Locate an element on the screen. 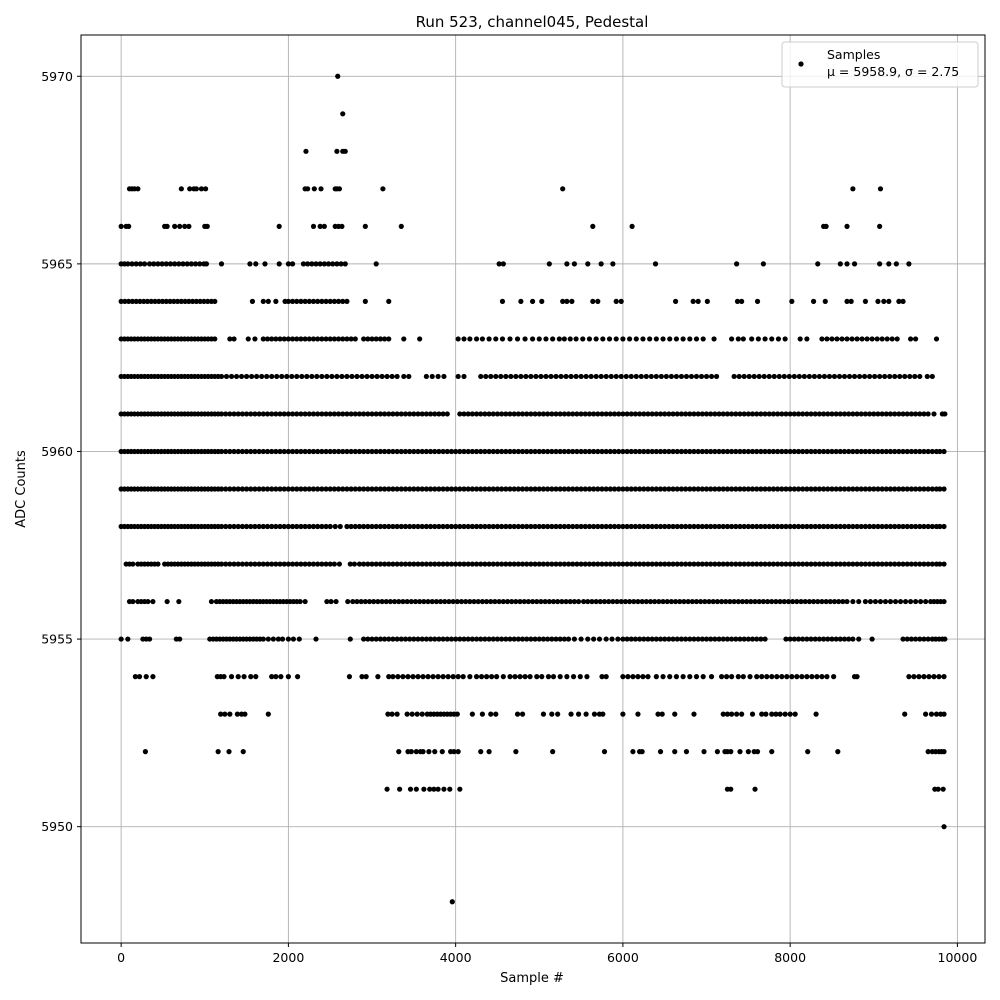 The image size is (1000, 1000). x-tick-label: 0 is located at coordinates (121, 957).